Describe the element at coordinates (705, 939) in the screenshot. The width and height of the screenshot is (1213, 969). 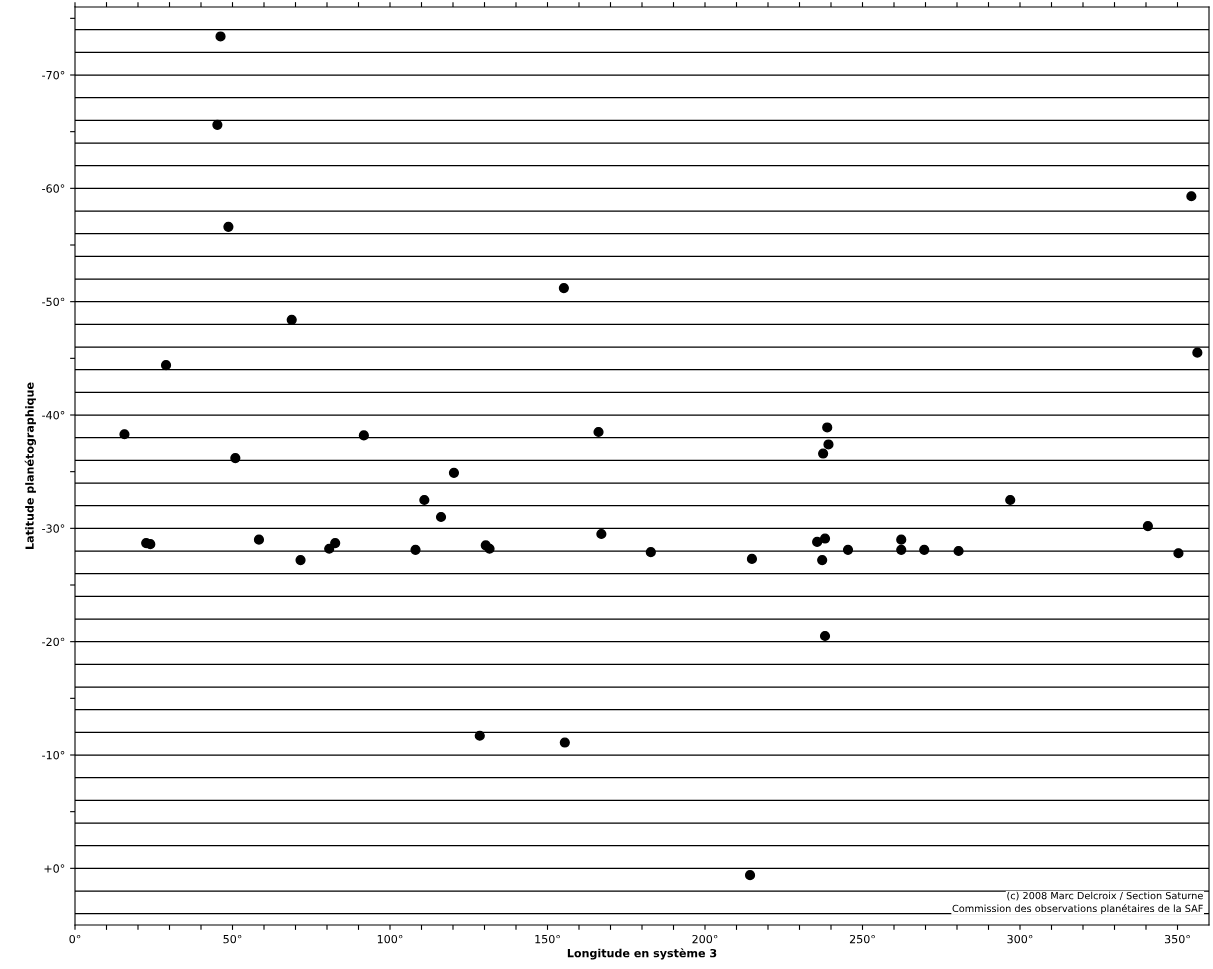
I see `x-tick-label: 200°` at that location.